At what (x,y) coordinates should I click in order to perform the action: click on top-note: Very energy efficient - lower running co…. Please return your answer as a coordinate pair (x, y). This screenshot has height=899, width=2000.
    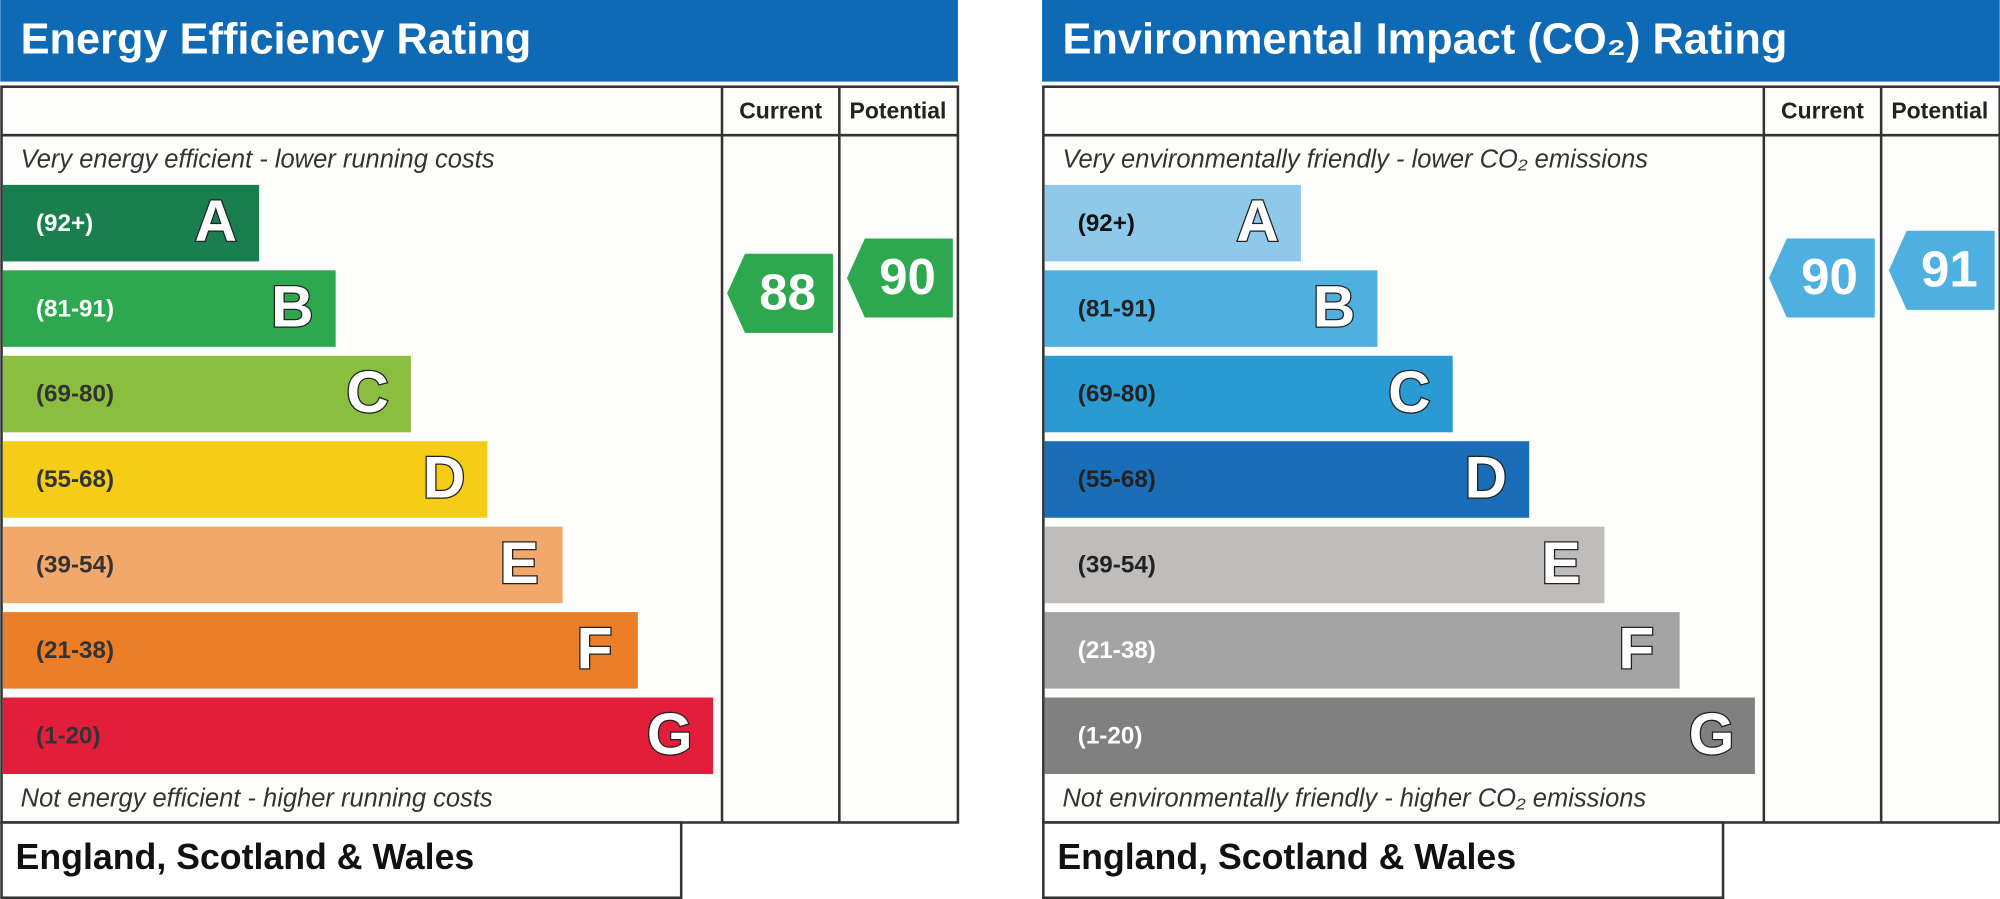
    Looking at the image, I should click on (258, 159).